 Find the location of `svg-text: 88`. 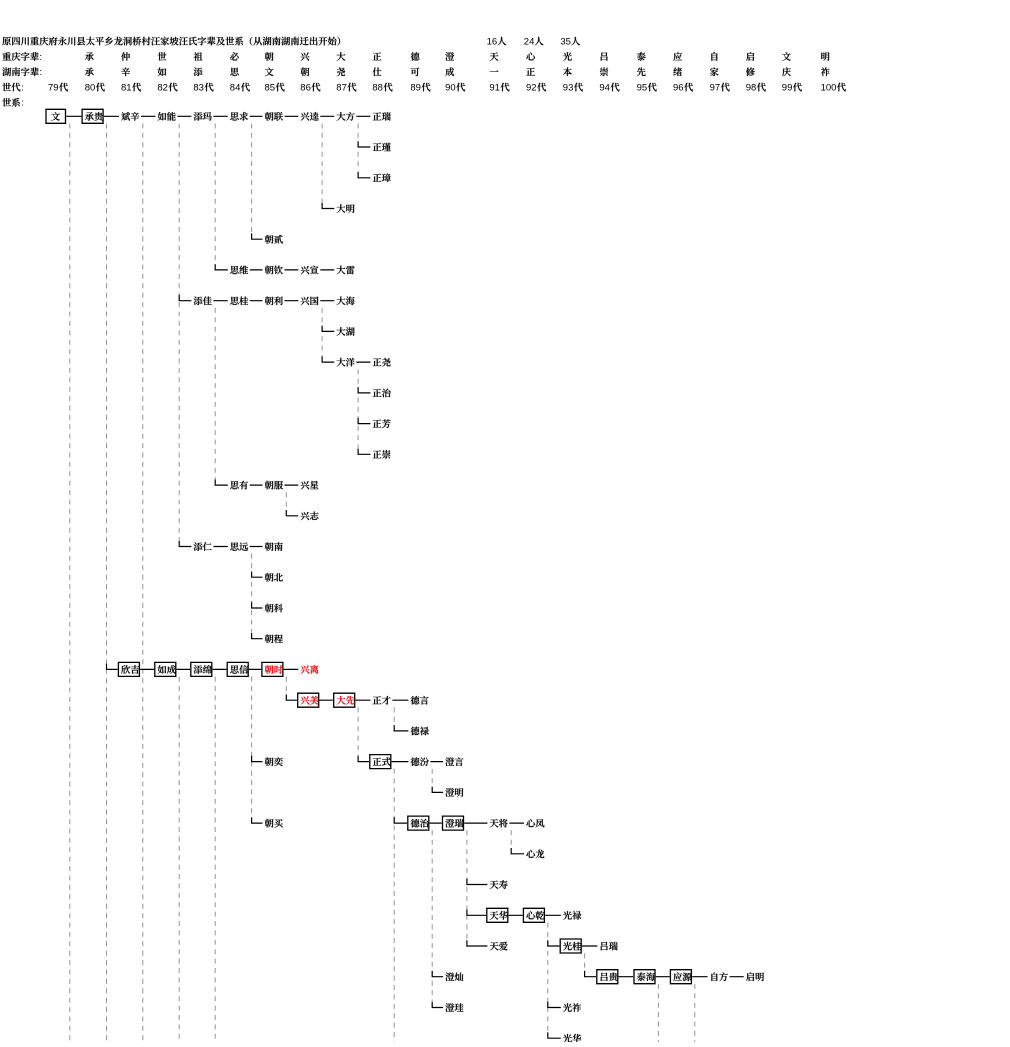

svg-text: 88 is located at coordinates (377, 87).